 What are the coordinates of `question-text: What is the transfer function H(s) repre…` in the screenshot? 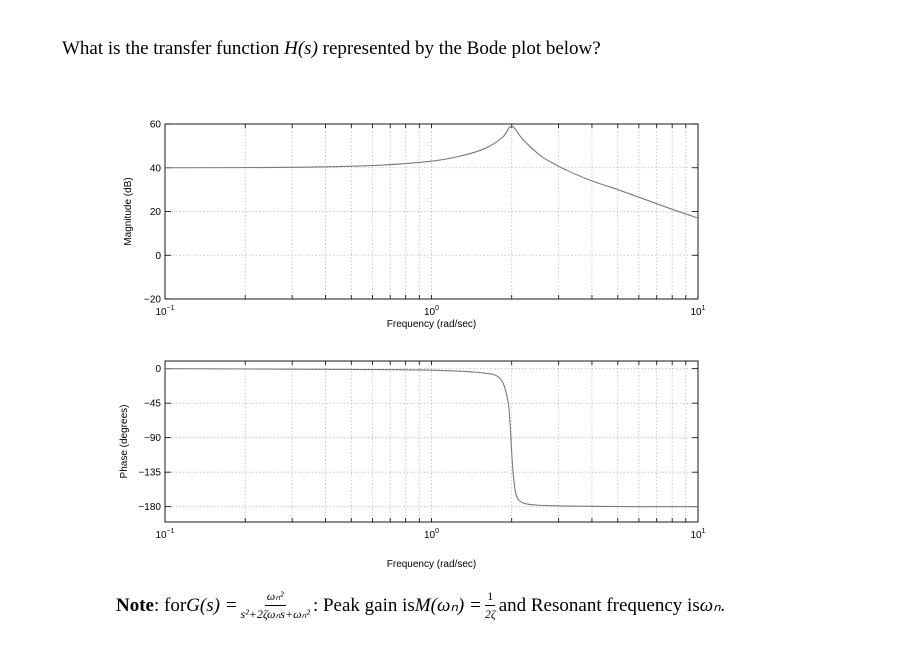 It's located at (331, 49).